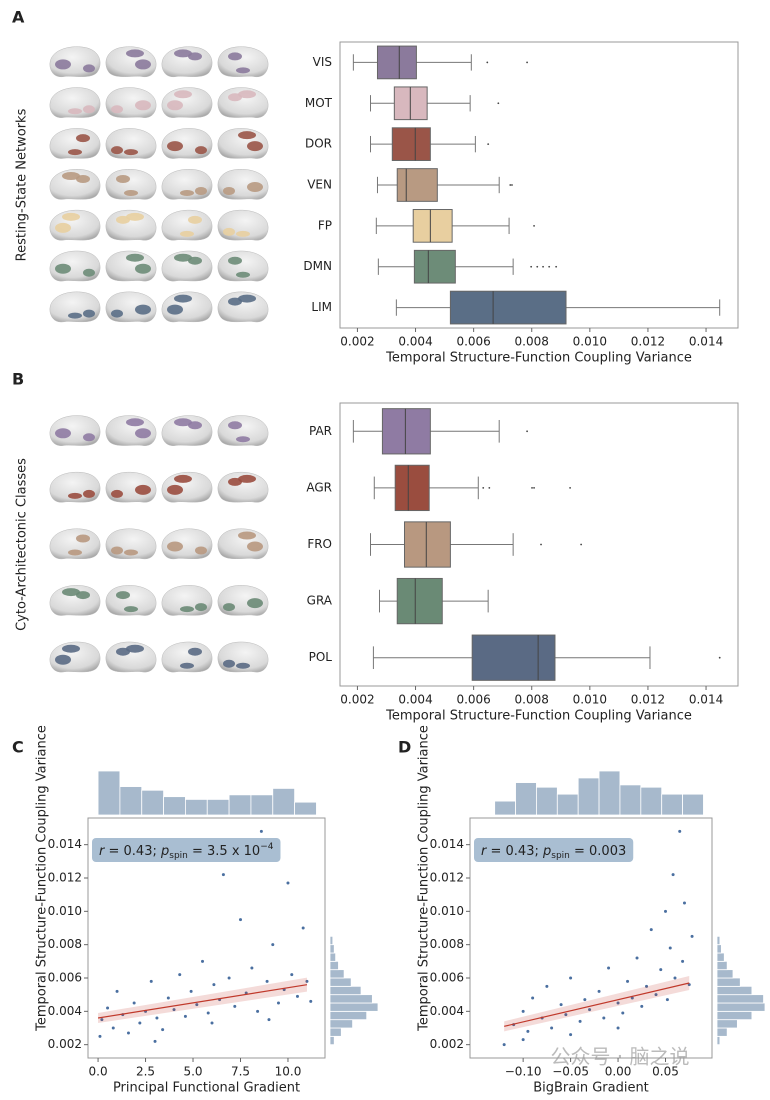 Image resolution: width=770 pixels, height=1100 pixels. I want to click on annotation: r = 0.43; pspin = 0.003, so click(553, 852).